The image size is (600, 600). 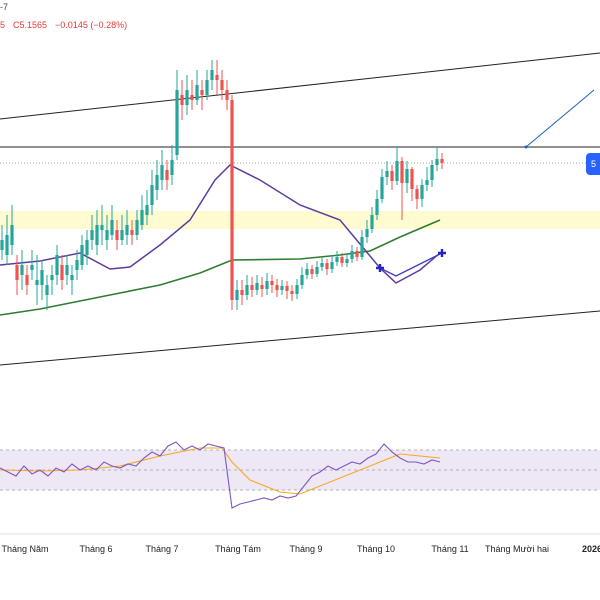 What do you see at coordinates (300, 475) in the screenshot?
I see `rsi-pane` at bounding box center [300, 475].